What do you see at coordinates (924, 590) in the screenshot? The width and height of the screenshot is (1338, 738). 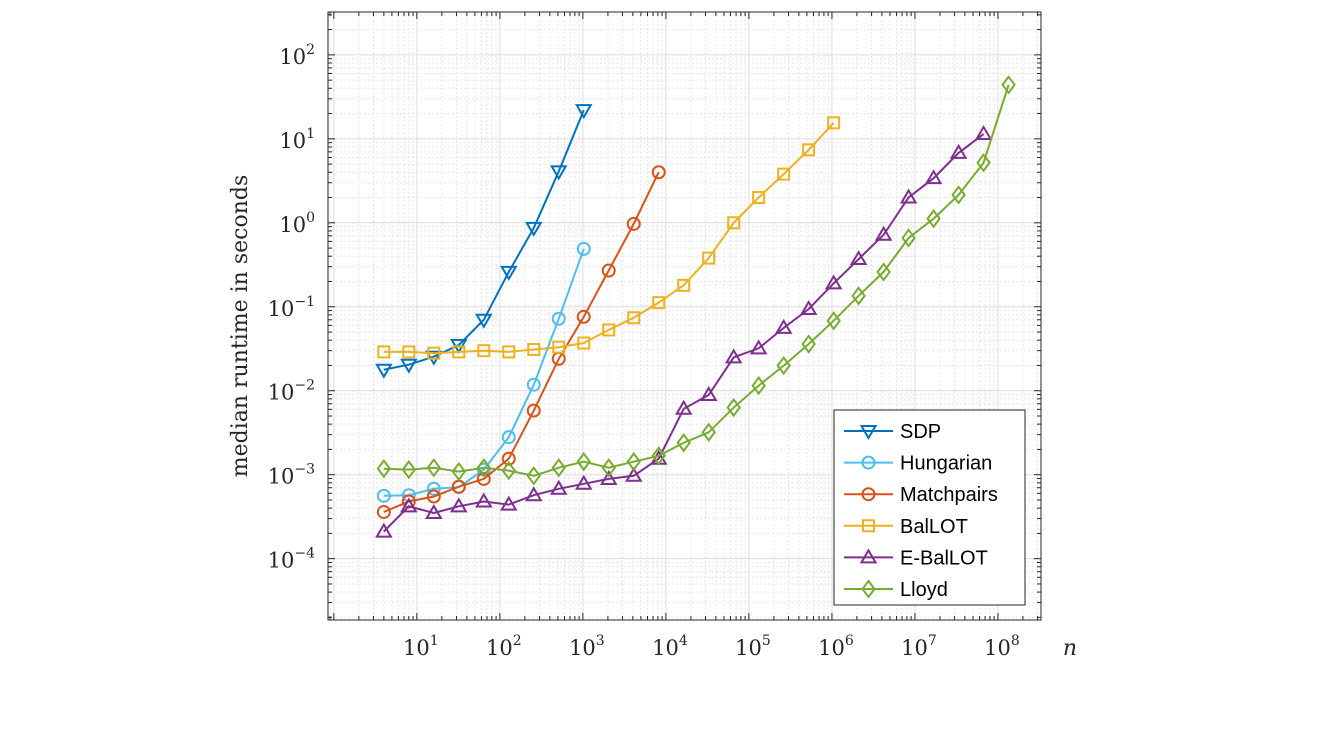 I see `legend-label: Lloyd` at bounding box center [924, 590].